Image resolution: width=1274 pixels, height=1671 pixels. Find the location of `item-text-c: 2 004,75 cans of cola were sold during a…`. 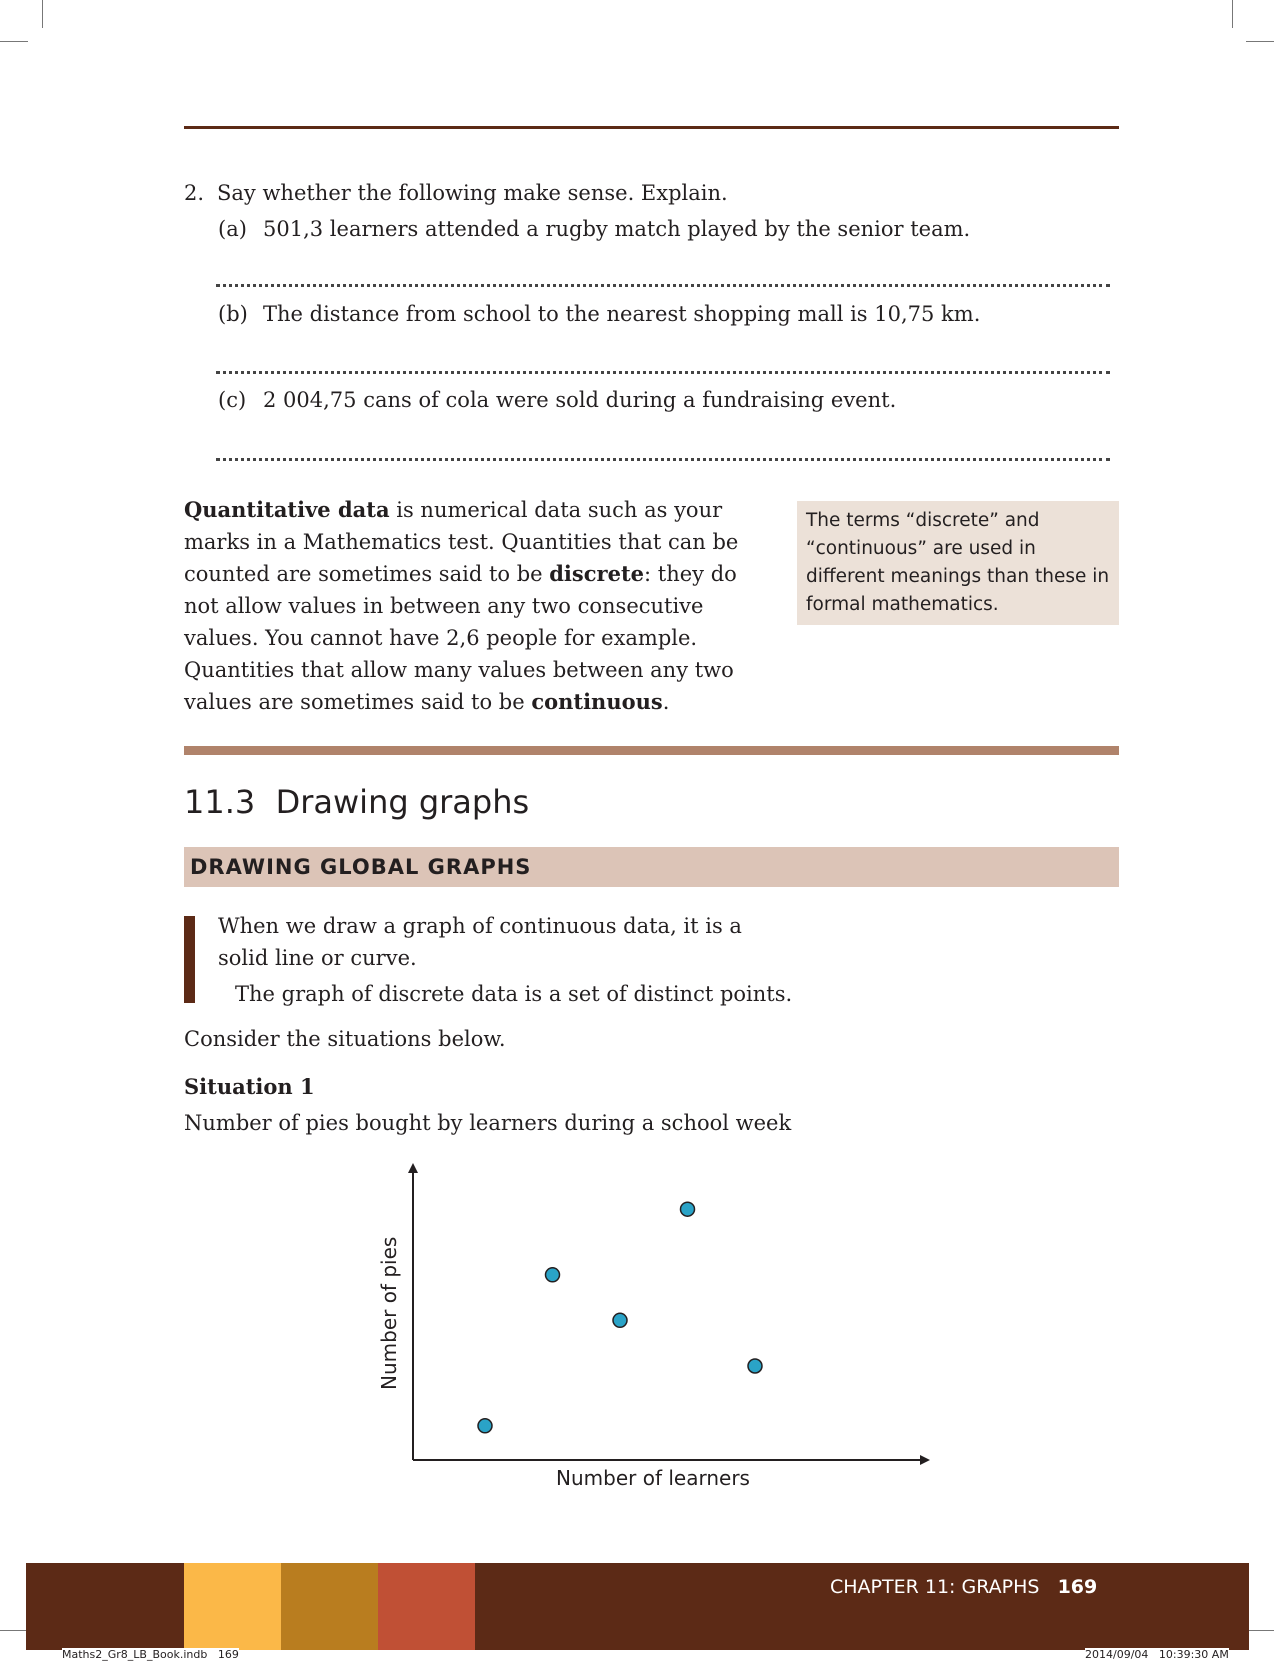

item-text-c: 2 004,75 cans of cola were sold during a… is located at coordinates (580, 400).